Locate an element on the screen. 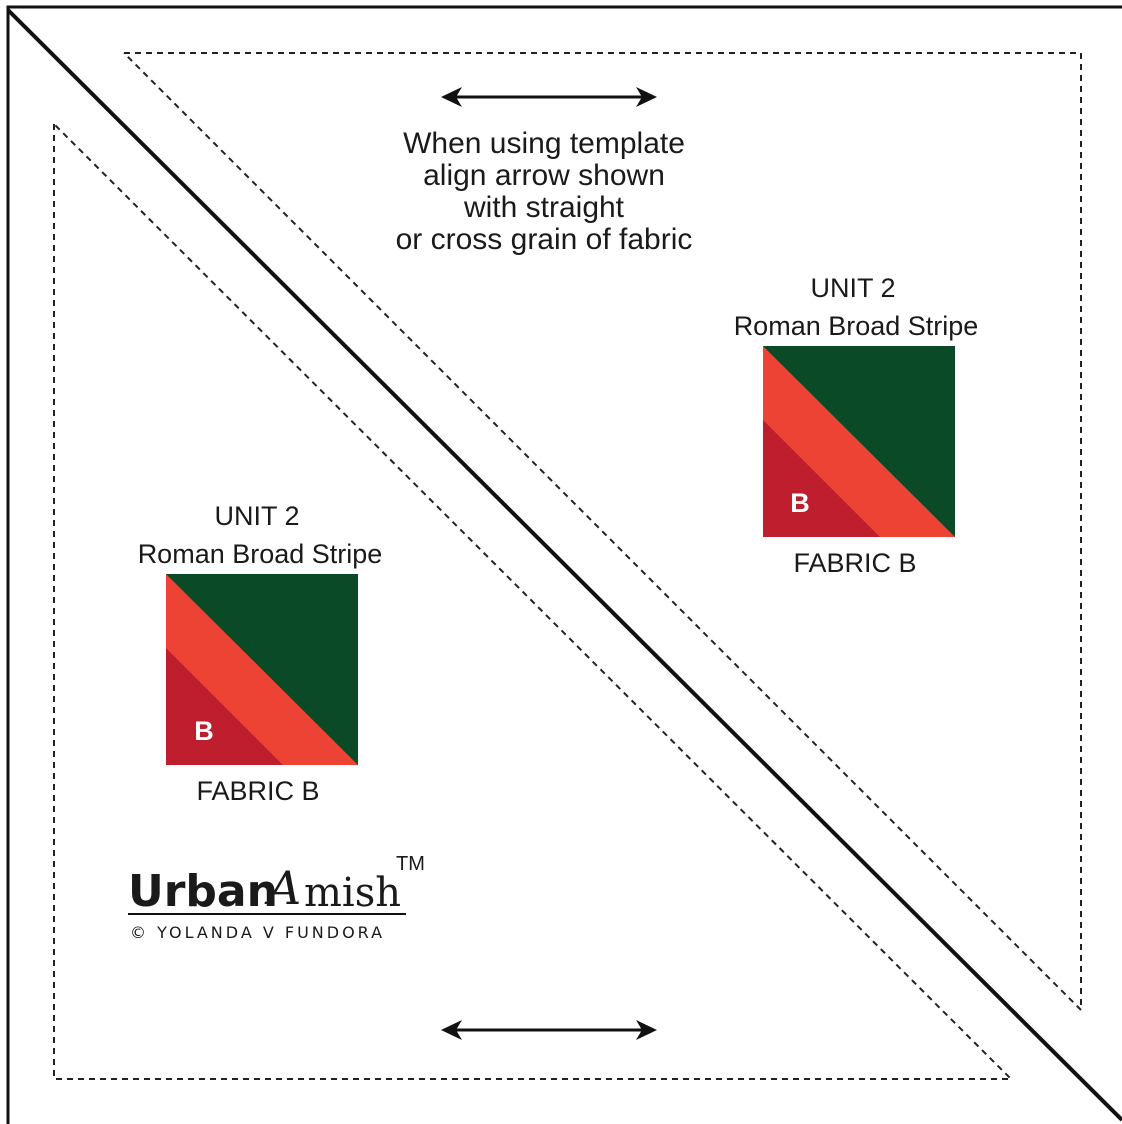 The width and height of the screenshot is (1122, 1124). unit-block-lower: UNIT 2 Roman Broad Stripe B FABRIC B is located at coordinates (260, 653).